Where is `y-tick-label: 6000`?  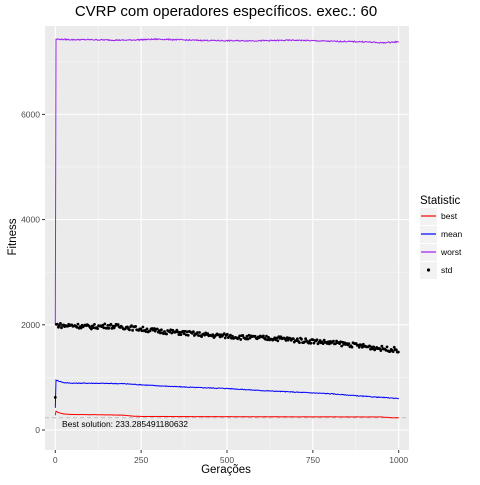
y-tick-label: 6000 is located at coordinates (30, 114).